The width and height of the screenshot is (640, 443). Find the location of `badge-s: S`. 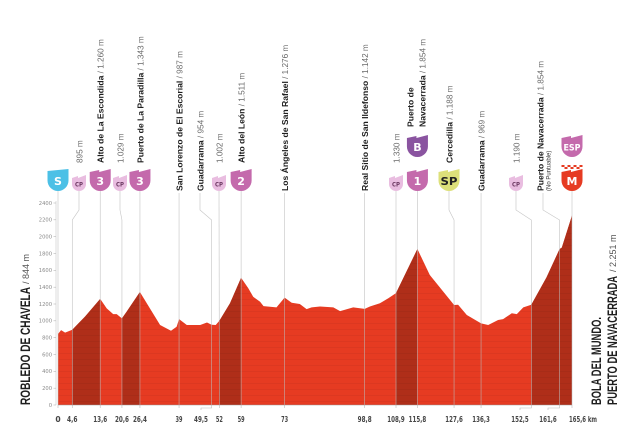

badge-s: S is located at coordinates (58, 180).